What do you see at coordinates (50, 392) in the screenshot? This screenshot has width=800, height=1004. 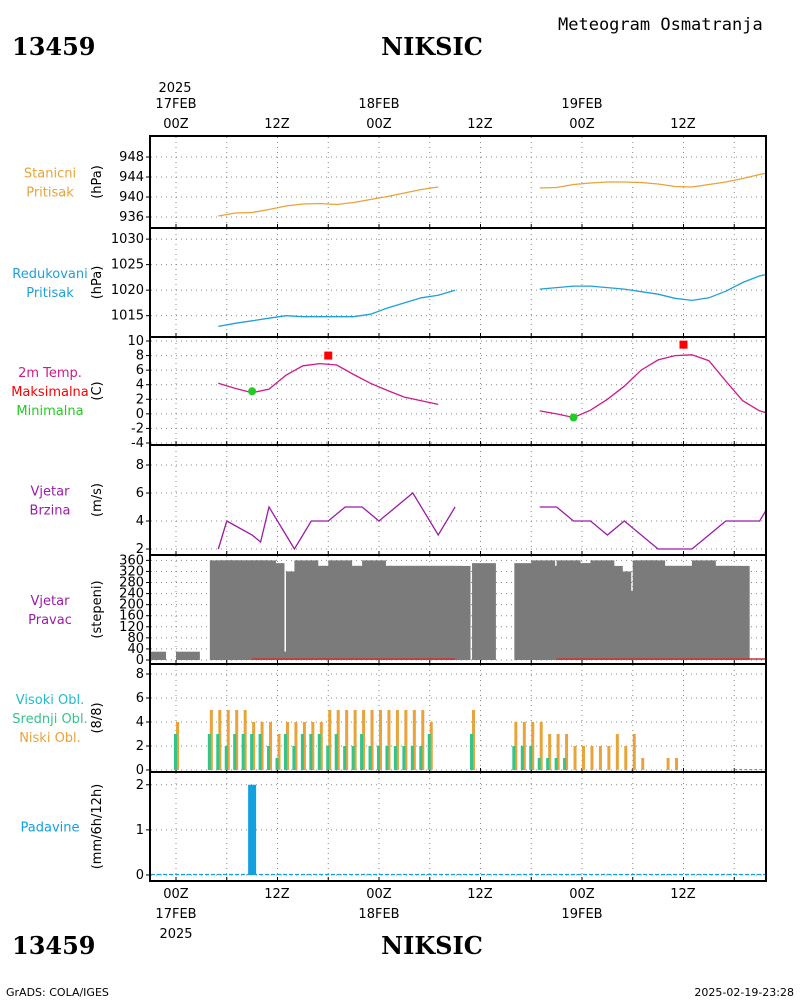 I see `series-label: Maksimalna` at bounding box center [50, 392].